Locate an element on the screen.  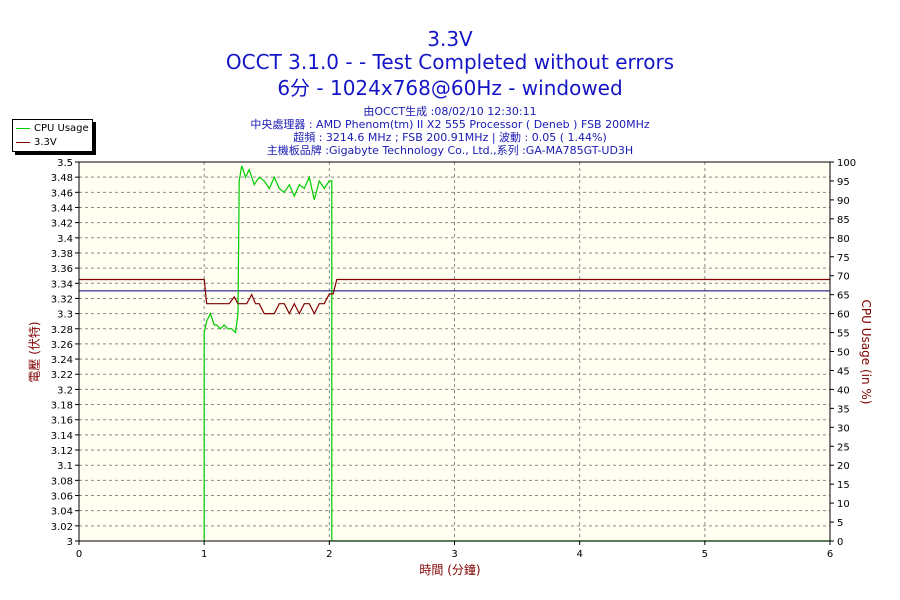
y-left-tick-label: 3.5 is located at coordinates (65, 163).